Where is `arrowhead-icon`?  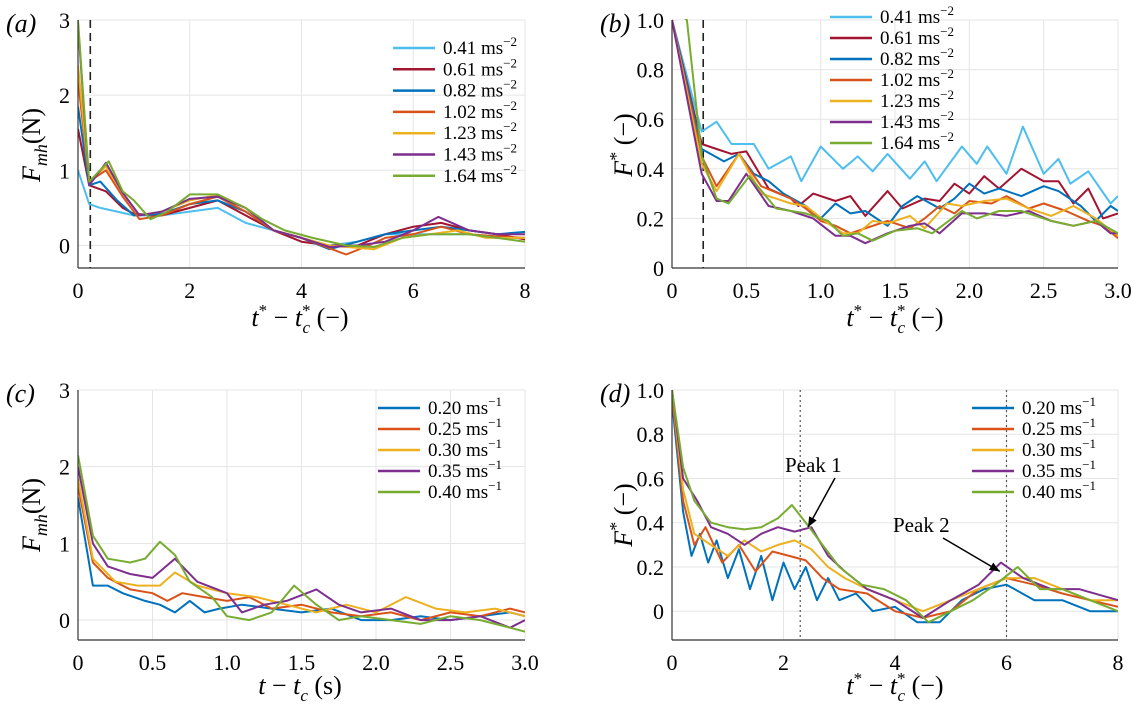 arrowhead-icon is located at coordinates (994, 567).